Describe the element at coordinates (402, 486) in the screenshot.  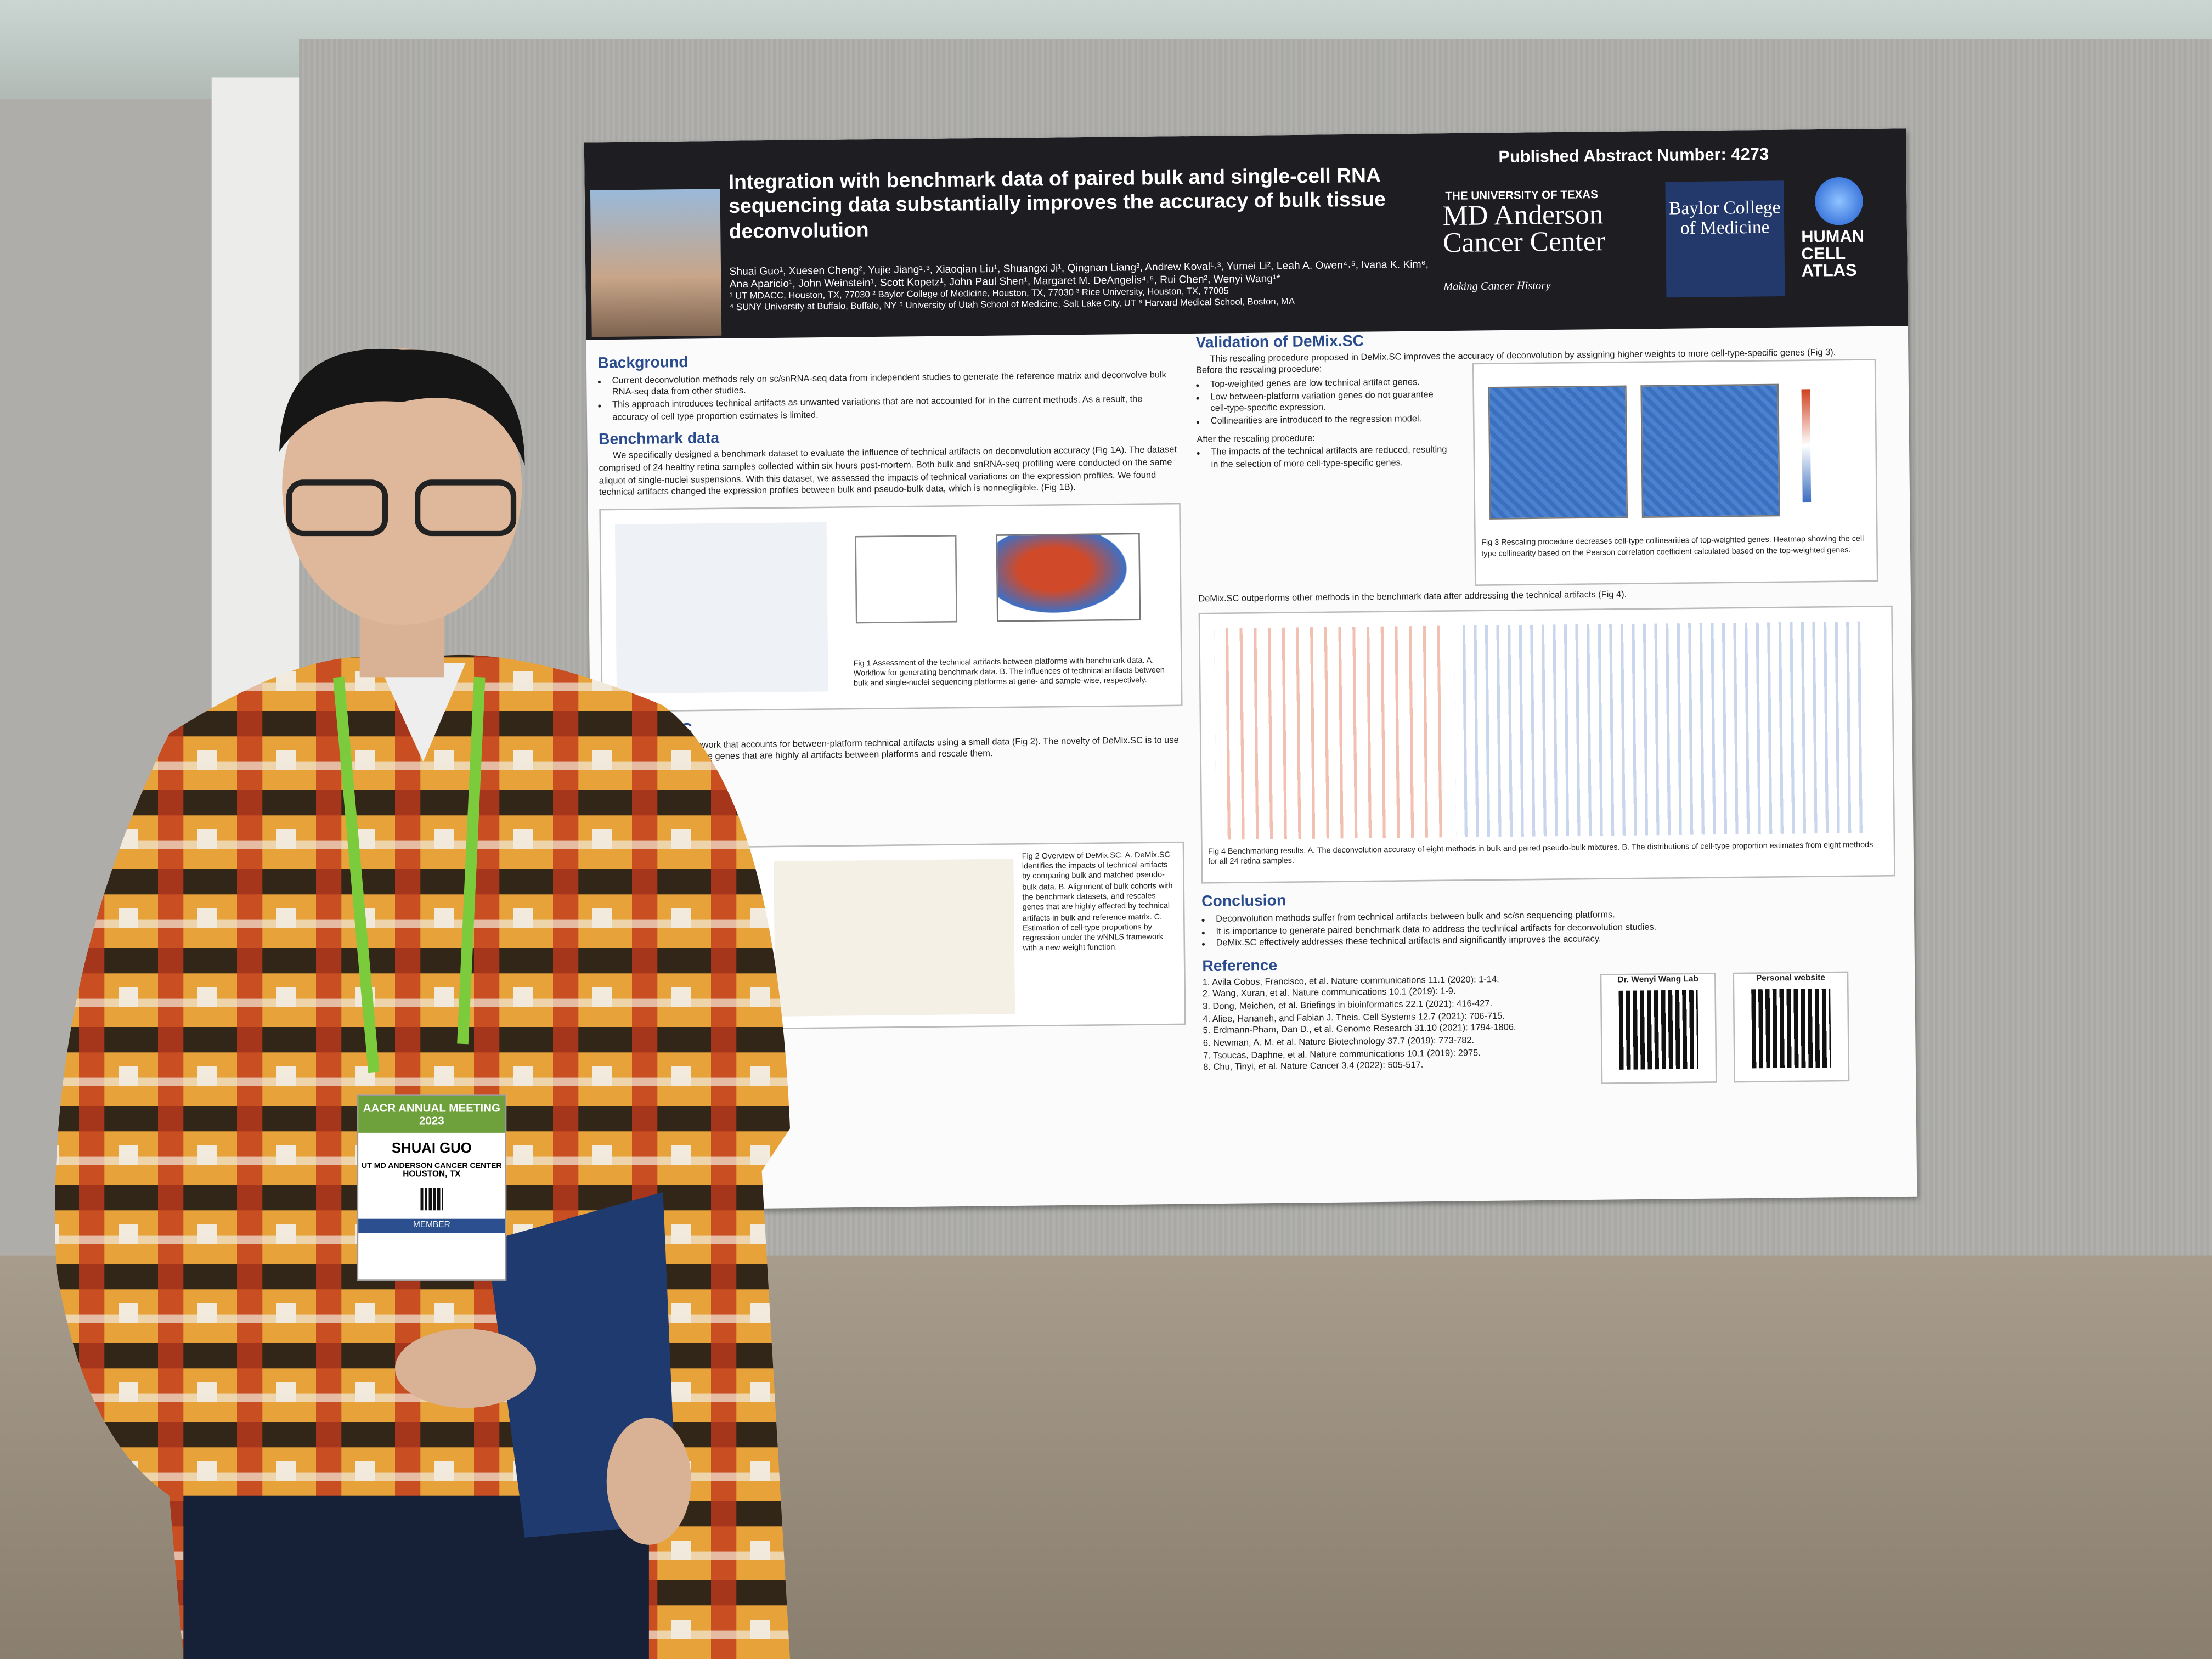
I see `face` at that location.